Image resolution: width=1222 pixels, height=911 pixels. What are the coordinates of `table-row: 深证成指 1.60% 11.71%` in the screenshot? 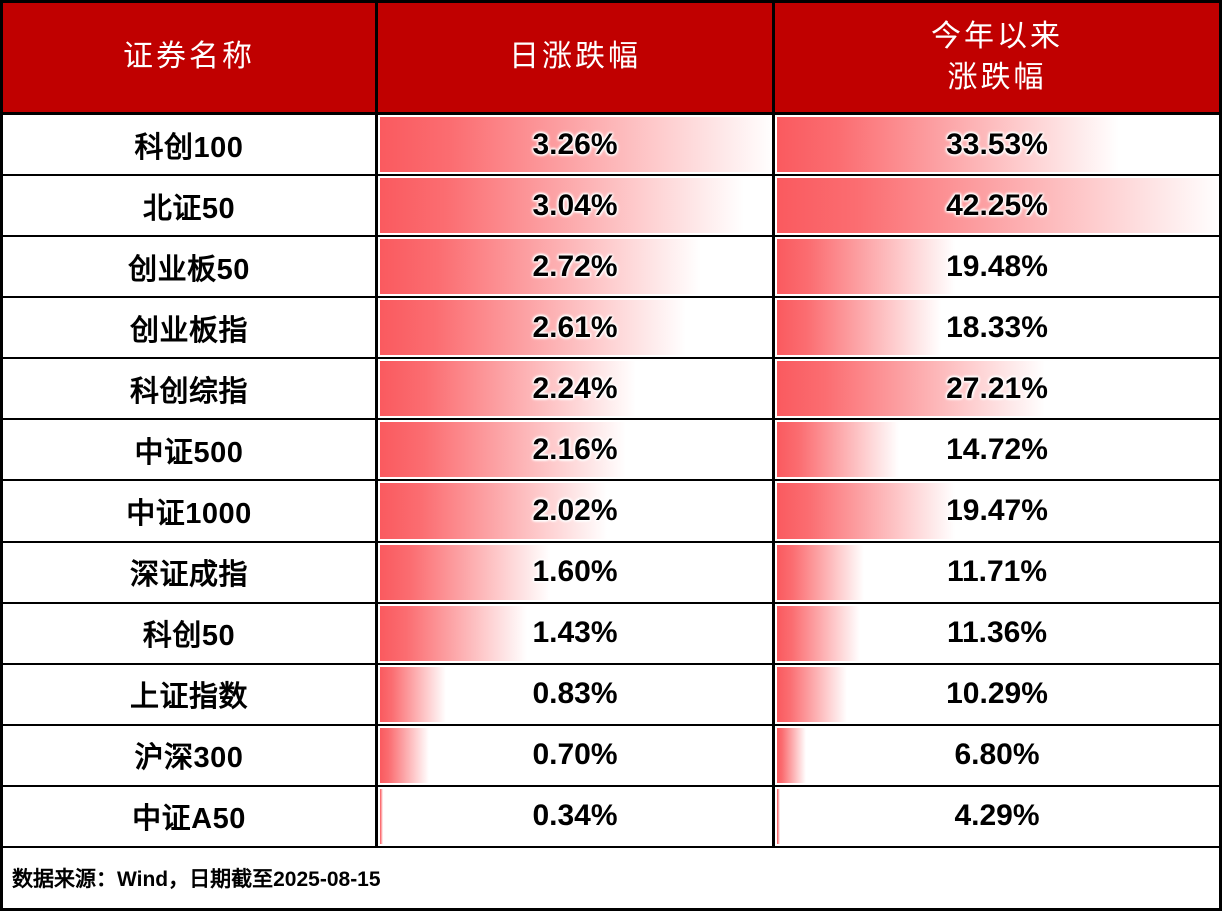 It's located at (611, 573).